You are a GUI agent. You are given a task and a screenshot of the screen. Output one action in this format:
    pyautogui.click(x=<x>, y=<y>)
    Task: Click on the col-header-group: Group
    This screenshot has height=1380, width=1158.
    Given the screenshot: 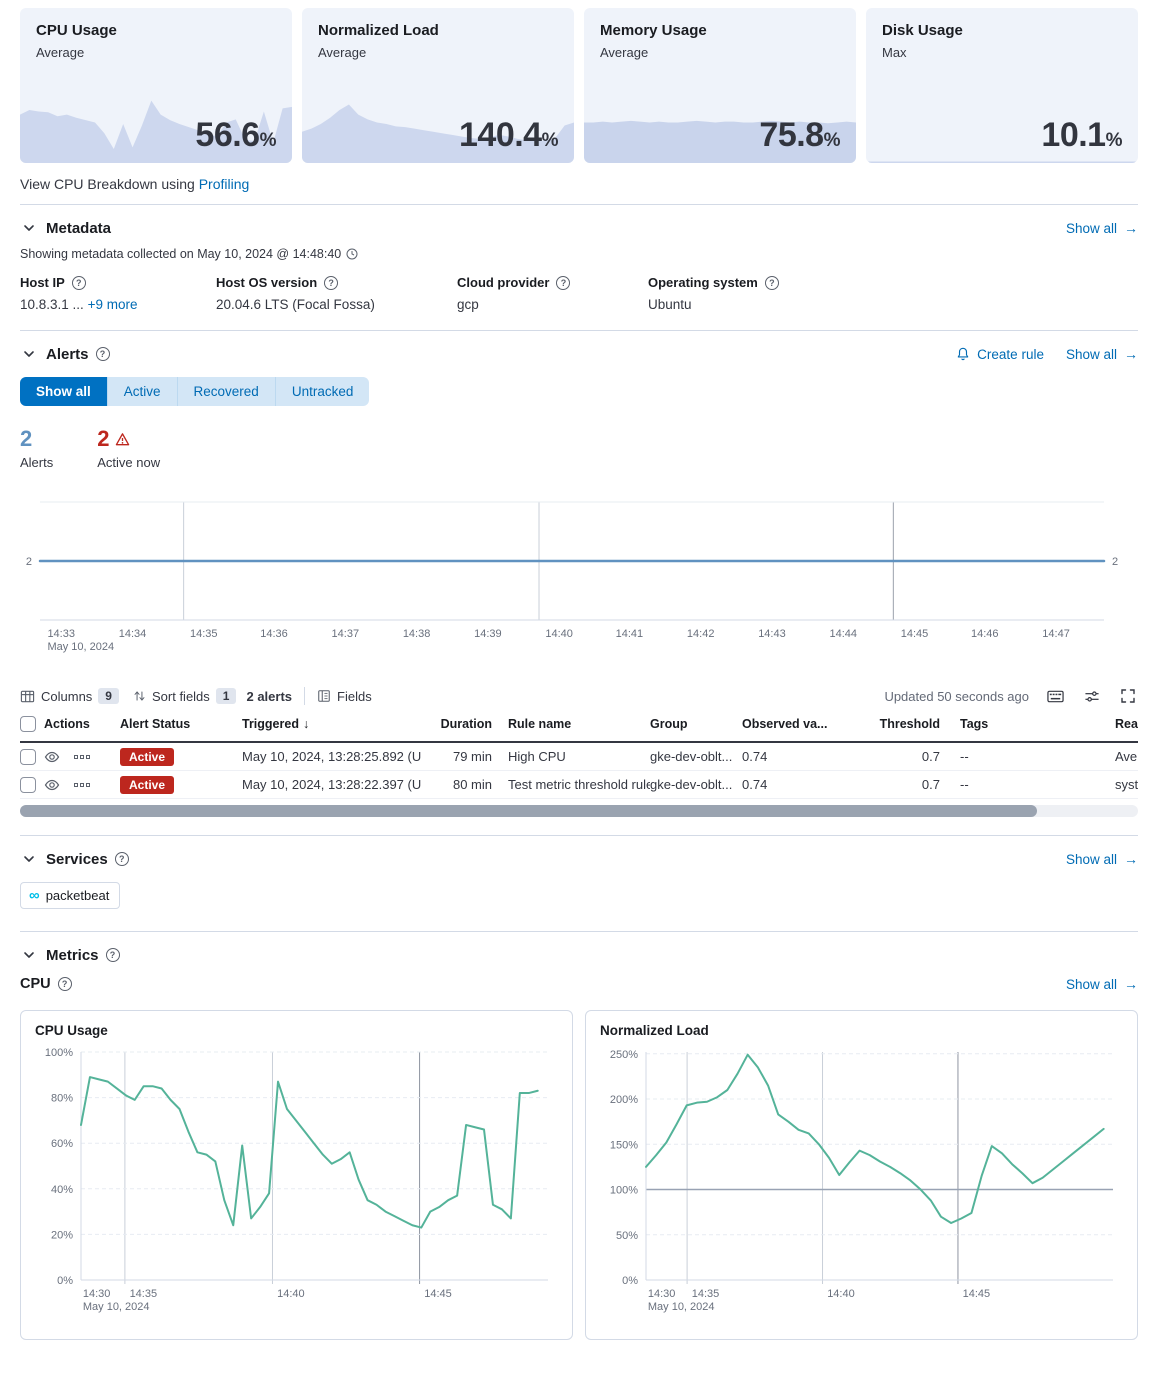 What is the action you would take?
    pyautogui.click(x=669, y=724)
    